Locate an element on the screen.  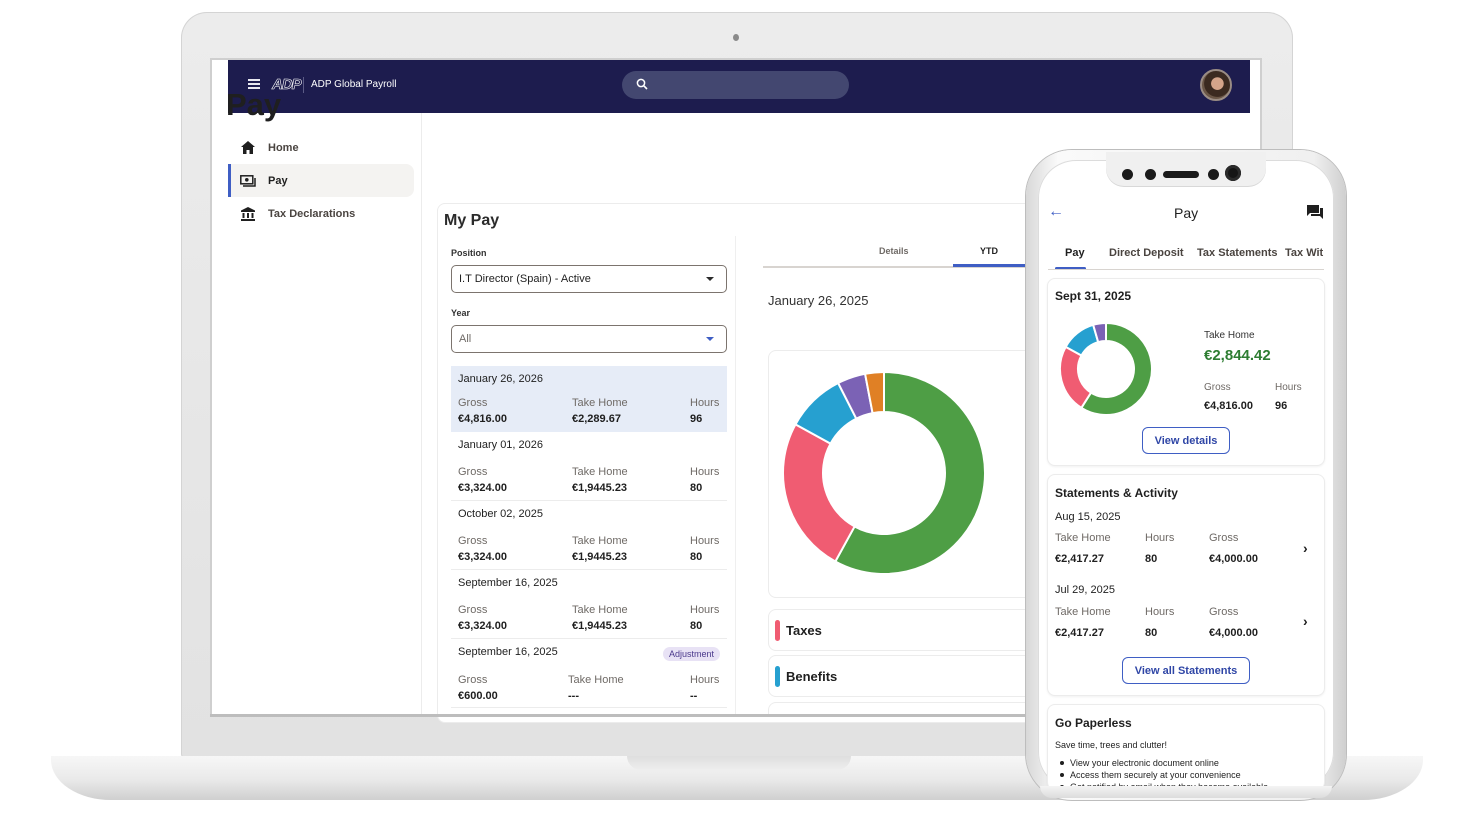
search-input is located at coordinates (735, 85).